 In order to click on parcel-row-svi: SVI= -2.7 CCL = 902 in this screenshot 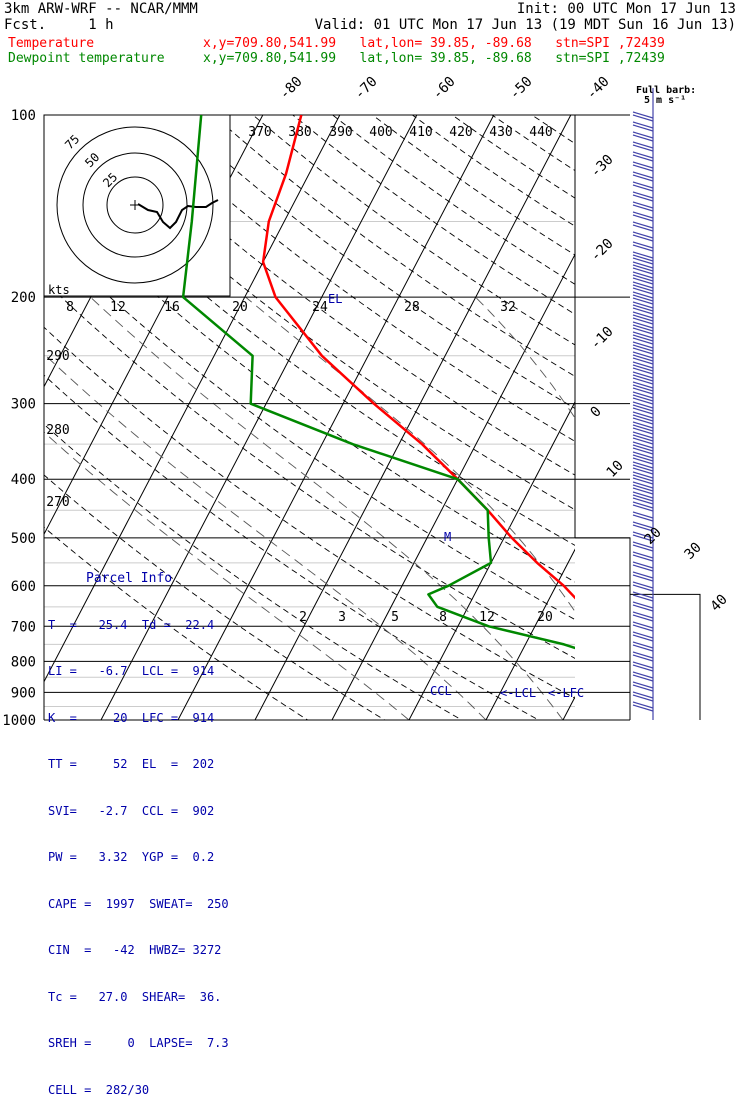, I will do `click(140, 812)`.